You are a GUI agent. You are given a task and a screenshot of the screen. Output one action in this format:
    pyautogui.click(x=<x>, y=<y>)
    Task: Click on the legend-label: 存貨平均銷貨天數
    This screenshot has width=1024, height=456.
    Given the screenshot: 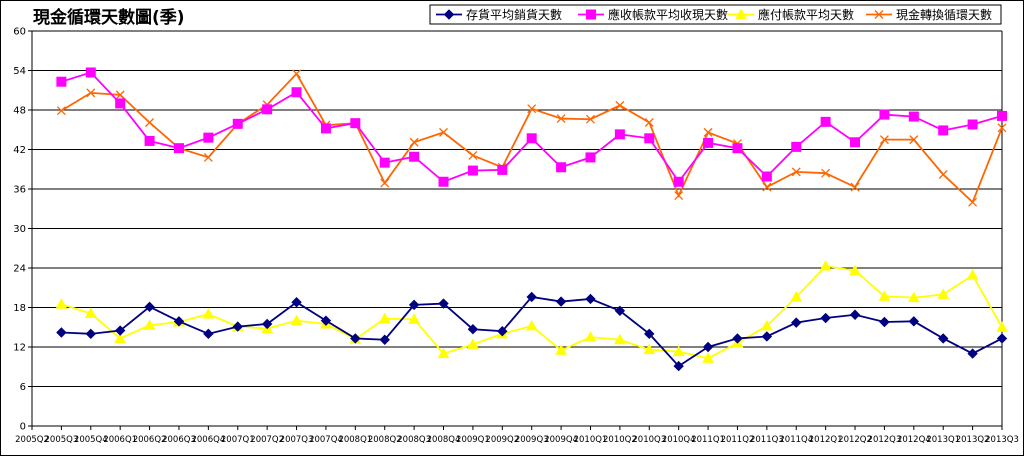 What is the action you would take?
    pyautogui.click(x=514, y=14)
    